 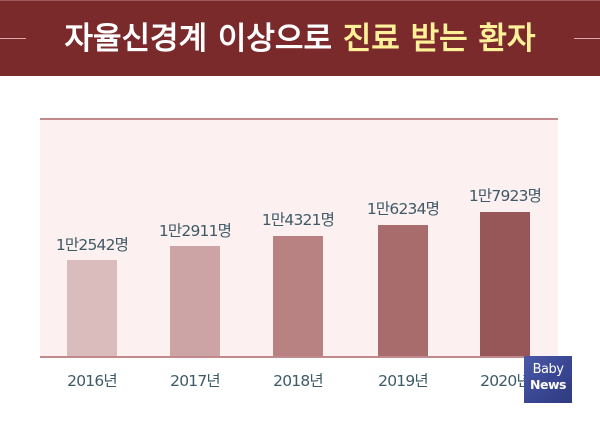 What do you see at coordinates (299, 357) in the screenshot?
I see `x-axis-baseline` at bounding box center [299, 357].